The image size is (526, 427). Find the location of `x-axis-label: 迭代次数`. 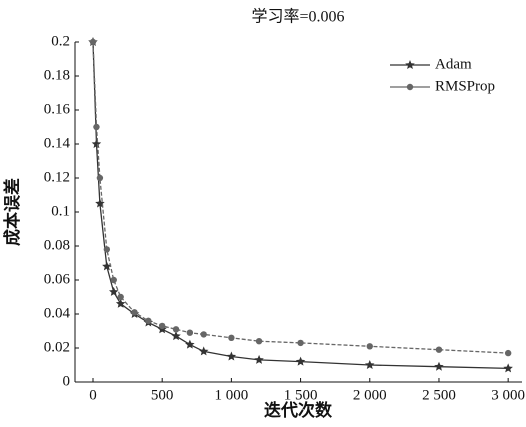

x-axis-label: 迭代次数 is located at coordinates (298, 410).